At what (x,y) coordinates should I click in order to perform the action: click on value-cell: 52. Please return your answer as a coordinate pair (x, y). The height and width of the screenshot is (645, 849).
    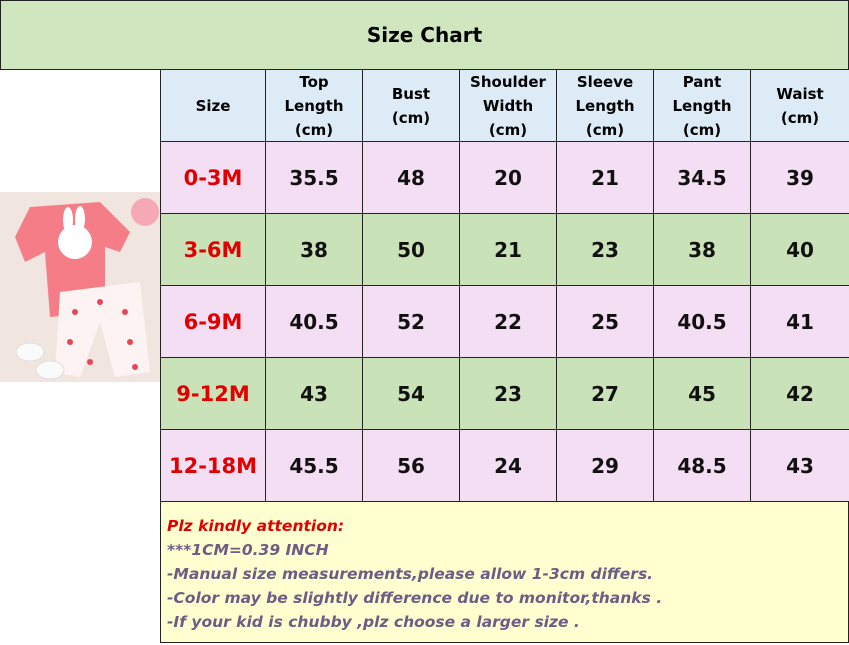
    Looking at the image, I should click on (411, 321).